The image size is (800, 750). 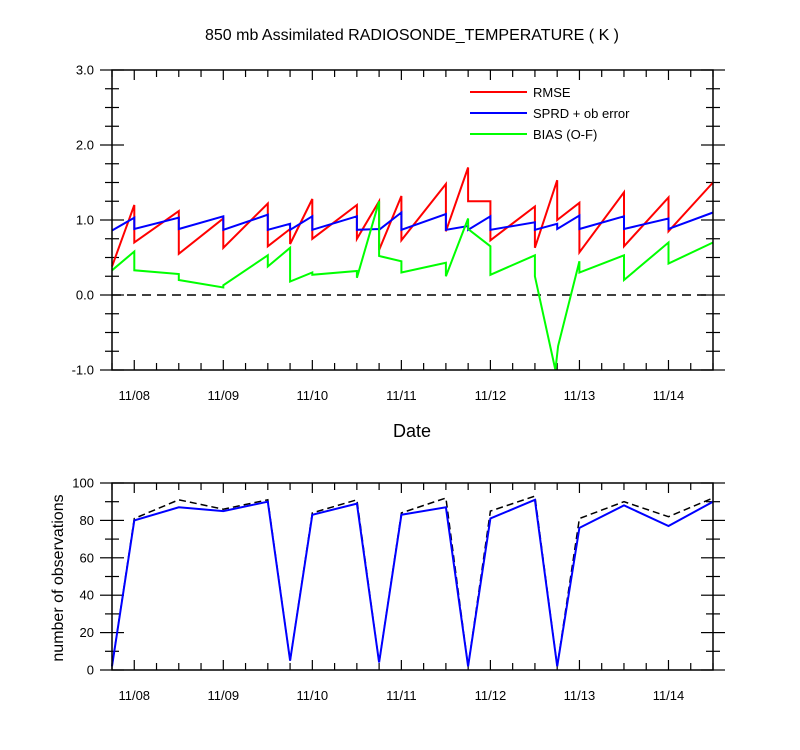 I want to click on y-axis-label-observations: number of observations, so click(x=58, y=577).